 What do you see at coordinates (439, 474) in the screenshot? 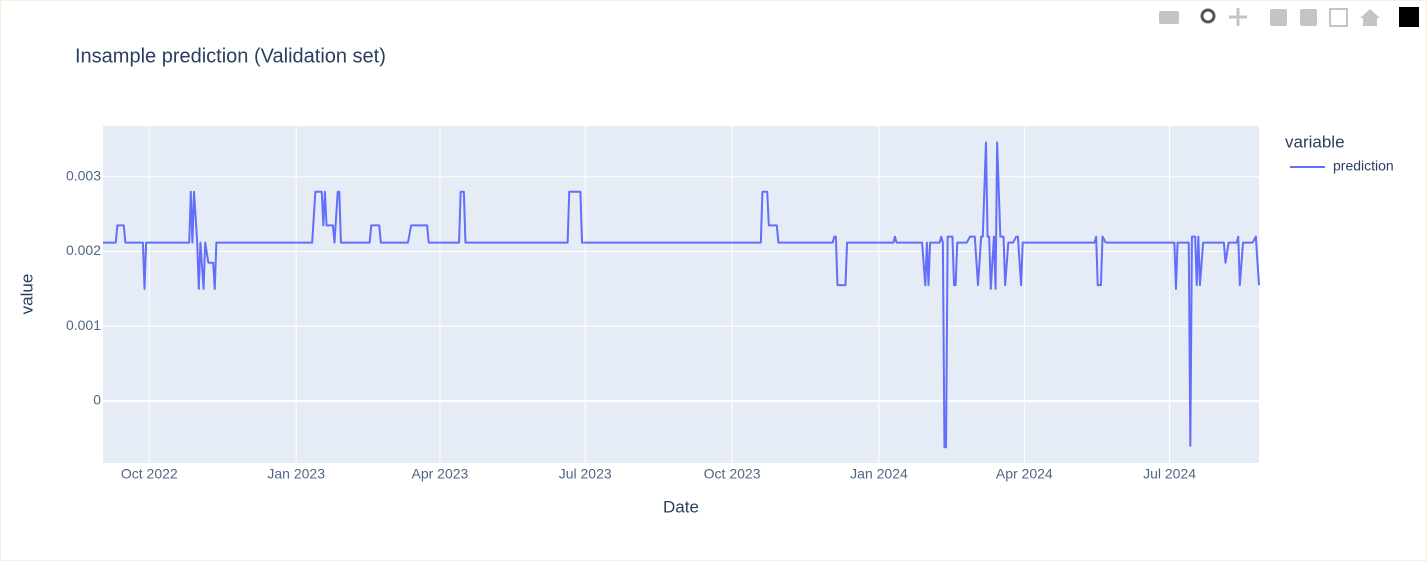
I see `x-tick-label: Apr 2023` at bounding box center [439, 474].